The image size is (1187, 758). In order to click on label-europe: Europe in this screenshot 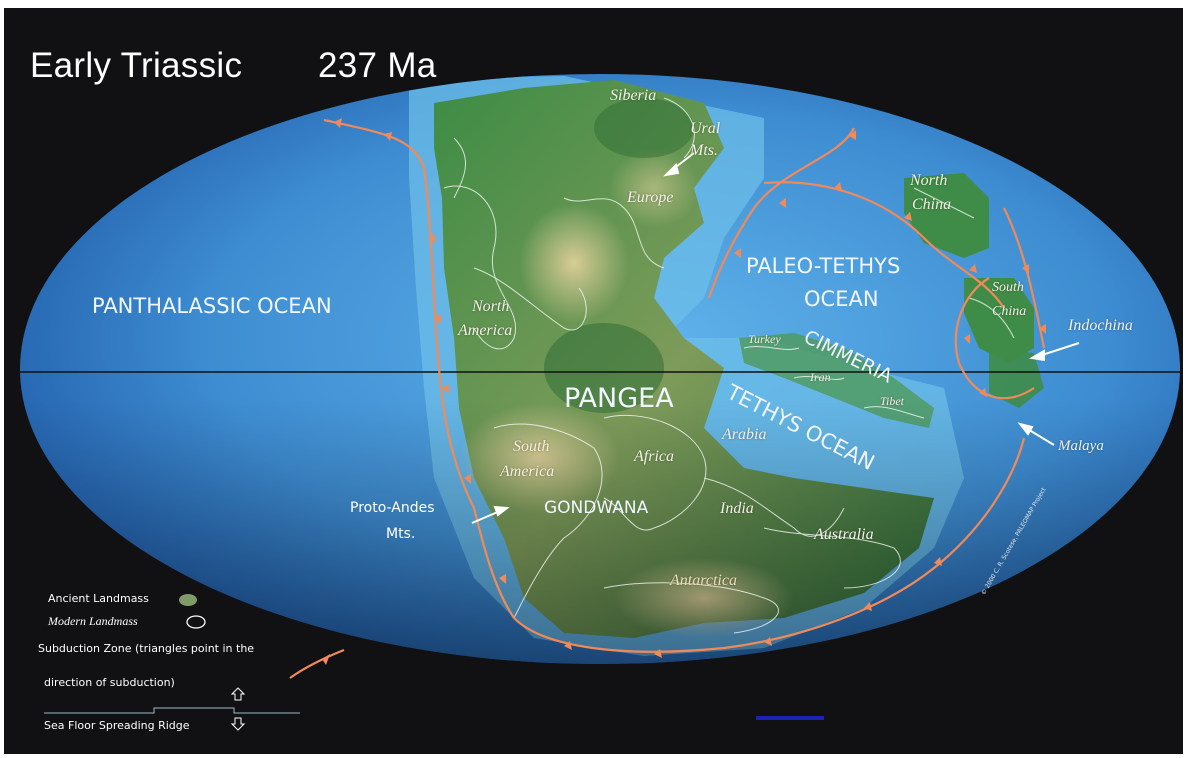, I will do `click(650, 197)`.